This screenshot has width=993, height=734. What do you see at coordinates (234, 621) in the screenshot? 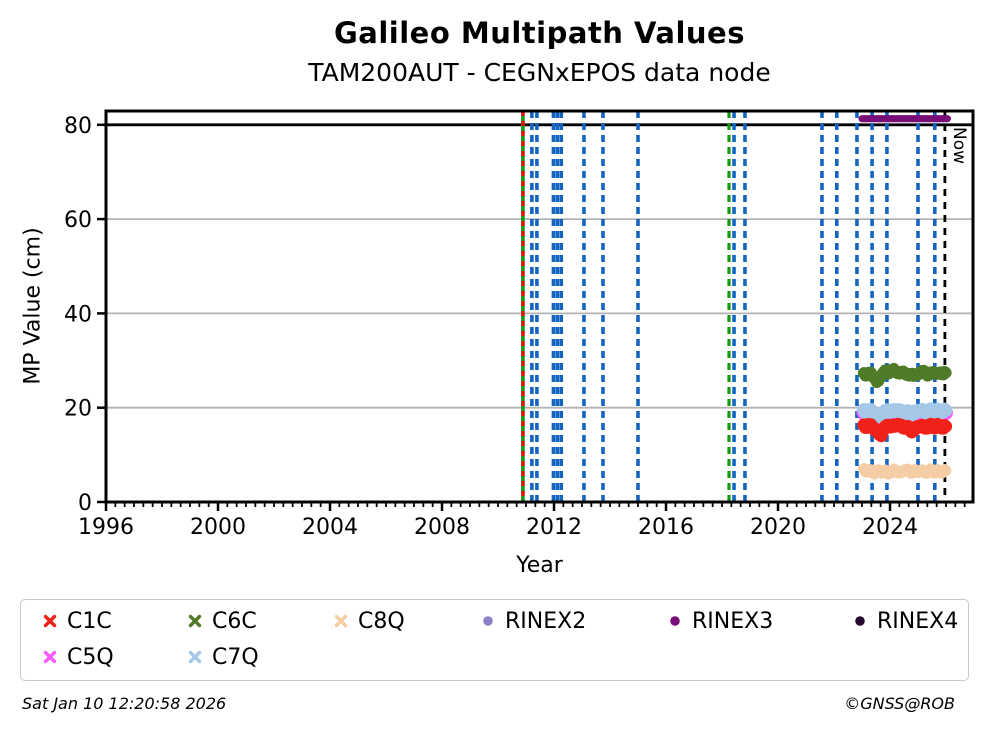
I see `legend-label: C6C` at bounding box center [234, 621].